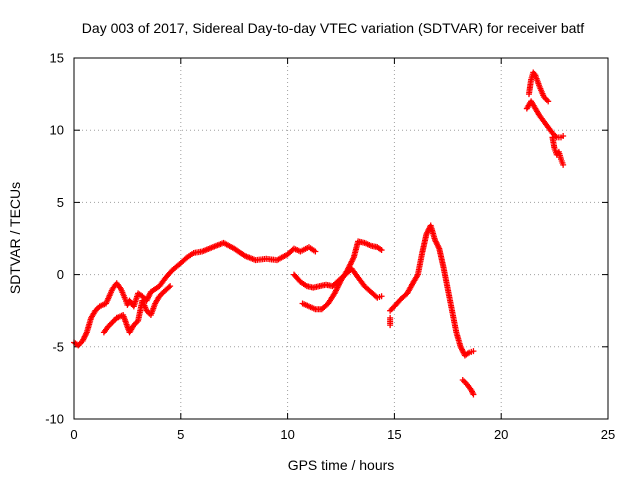 This screenshot has height=480, width=640. I want to click on y-tick-label: 10, so click(57, 130).